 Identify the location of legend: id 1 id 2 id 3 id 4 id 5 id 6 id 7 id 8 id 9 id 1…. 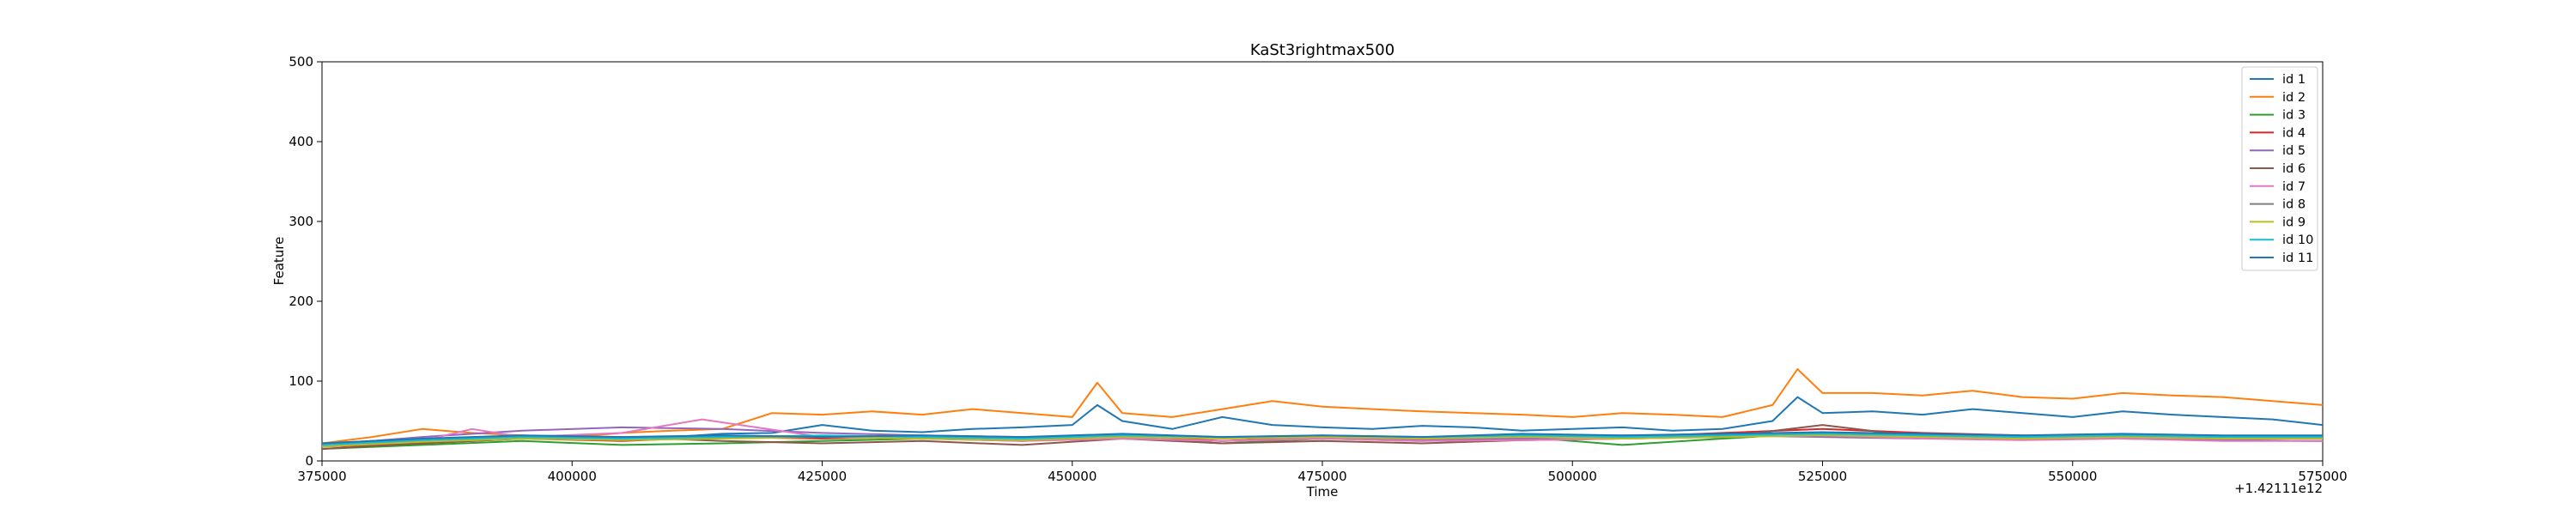
(2280, 168).